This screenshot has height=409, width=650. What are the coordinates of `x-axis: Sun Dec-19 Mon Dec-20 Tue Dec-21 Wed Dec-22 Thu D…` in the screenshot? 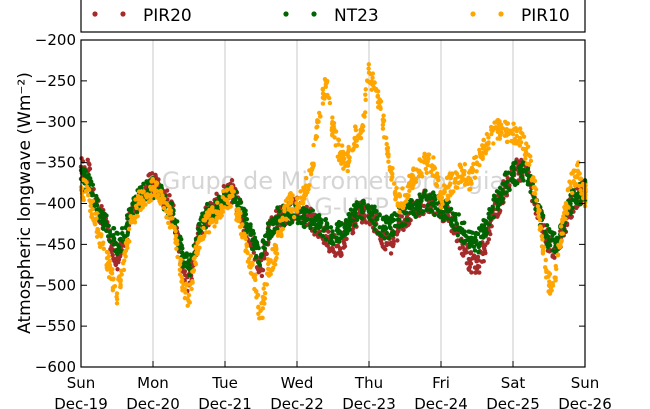 It's located at (333, 385).